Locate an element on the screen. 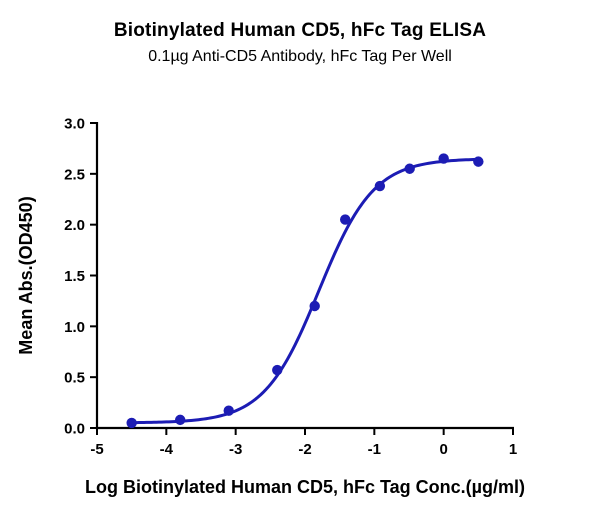  chart-title: Biotinylated Human CD5, hFc Tag ELISA is located at coordinates (300, 30).